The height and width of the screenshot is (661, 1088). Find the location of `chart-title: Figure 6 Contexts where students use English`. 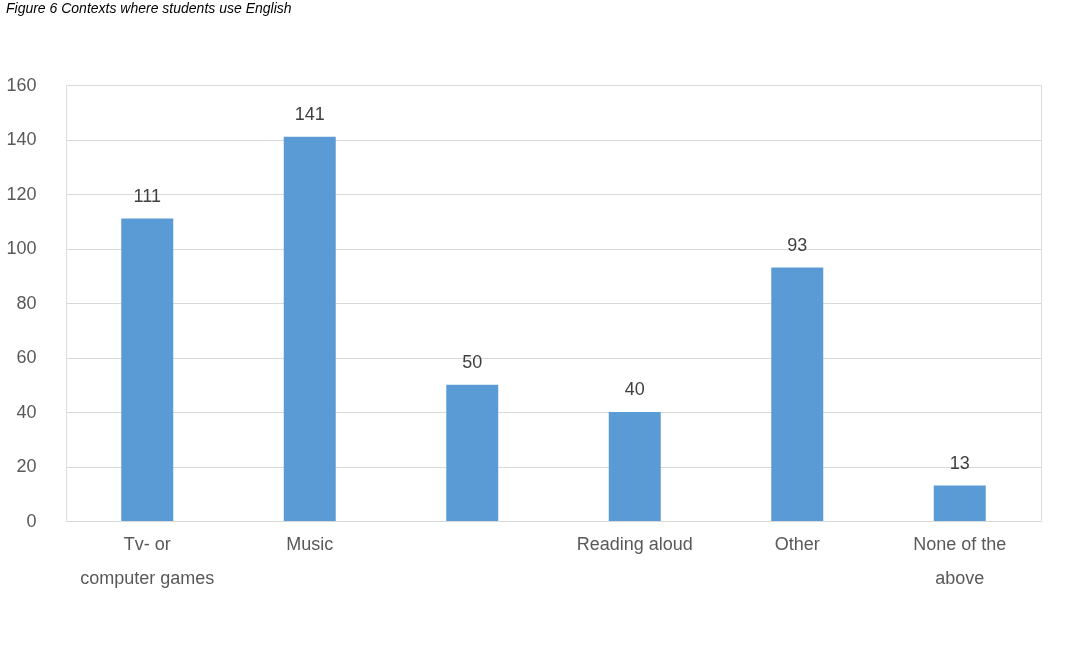

chart-title: Figure 6 Contexts where students use English is located at coordinates (148, 8).